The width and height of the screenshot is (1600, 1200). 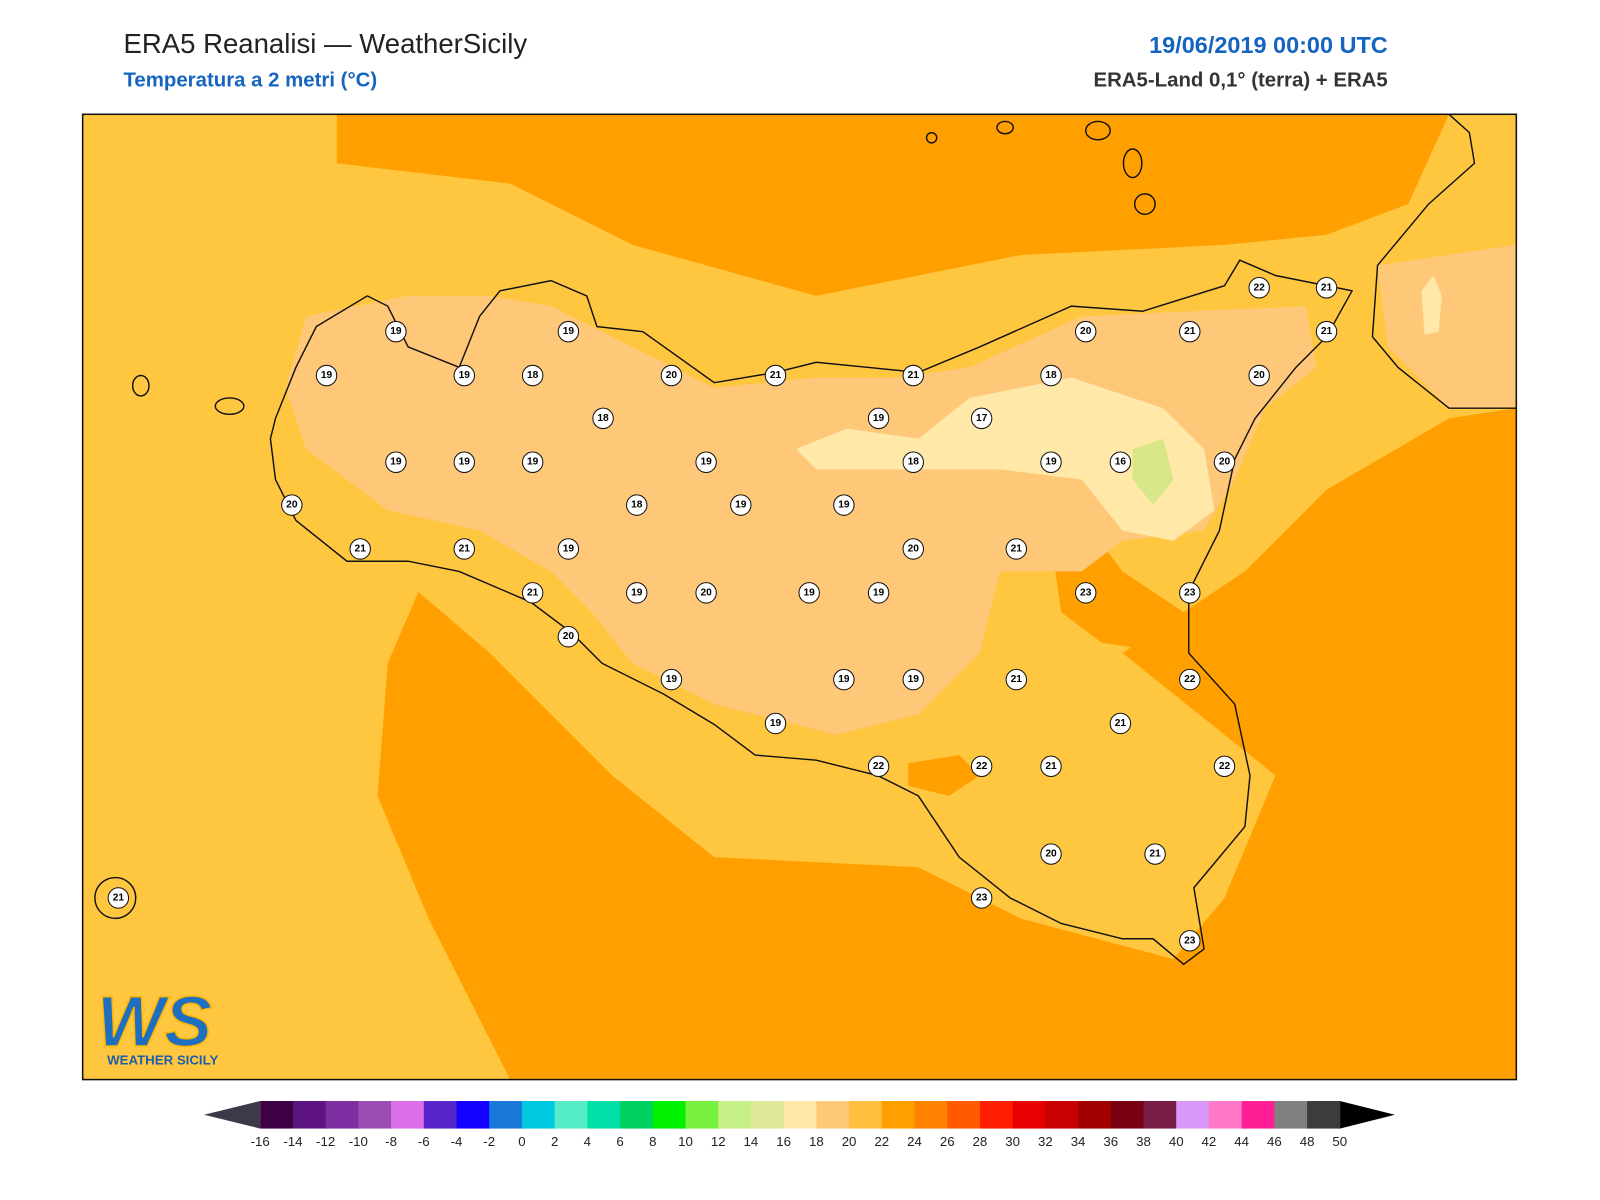 What do you see at coordinates (325, 1141) in the screenshot?
I see `colorbar-tick-label: -12` at bounding box center [325, 1141].